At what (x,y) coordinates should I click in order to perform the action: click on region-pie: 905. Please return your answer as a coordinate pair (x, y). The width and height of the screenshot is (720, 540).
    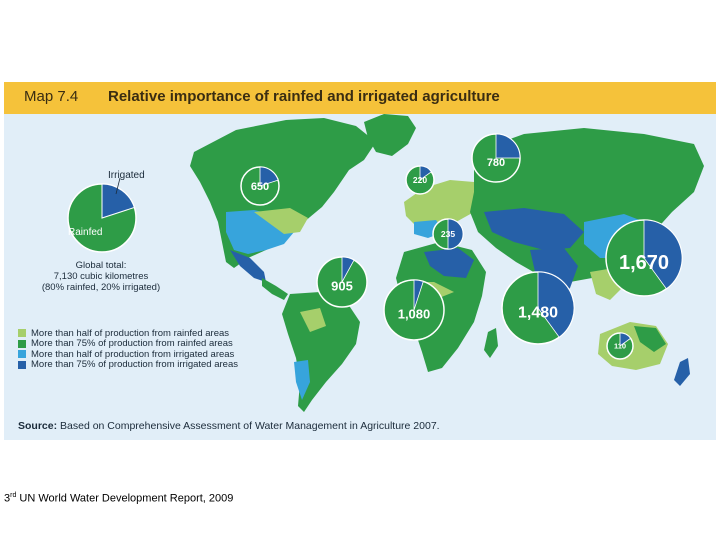
    Looking at the image, I should click on (342, 282).